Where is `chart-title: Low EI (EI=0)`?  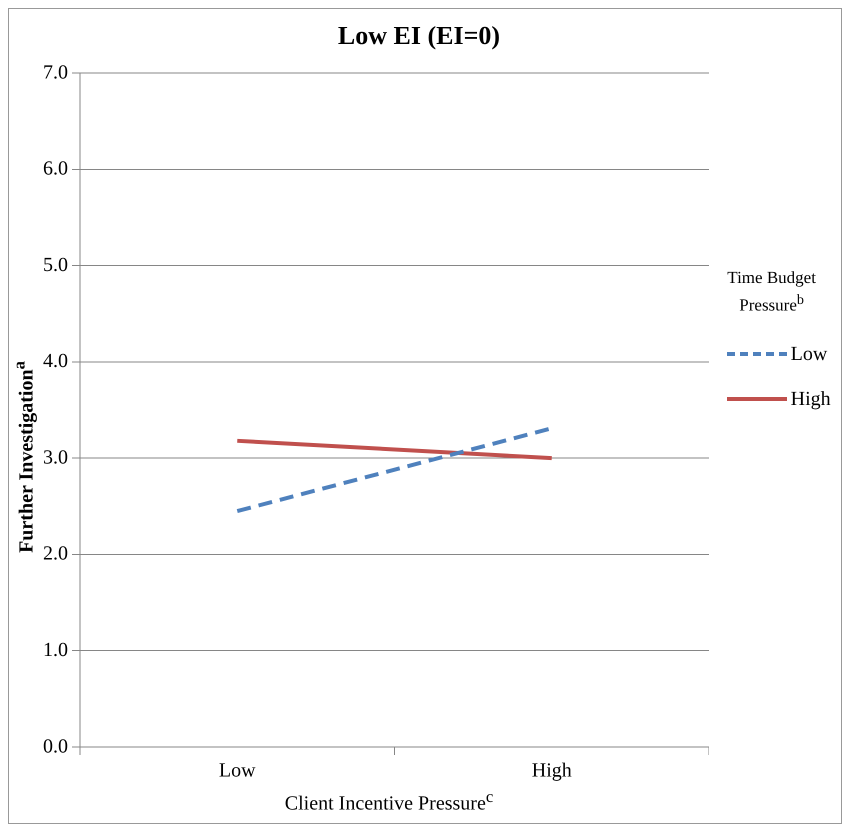
chart-title: Low EI (EI=0) is located at coordinates (419, 36).